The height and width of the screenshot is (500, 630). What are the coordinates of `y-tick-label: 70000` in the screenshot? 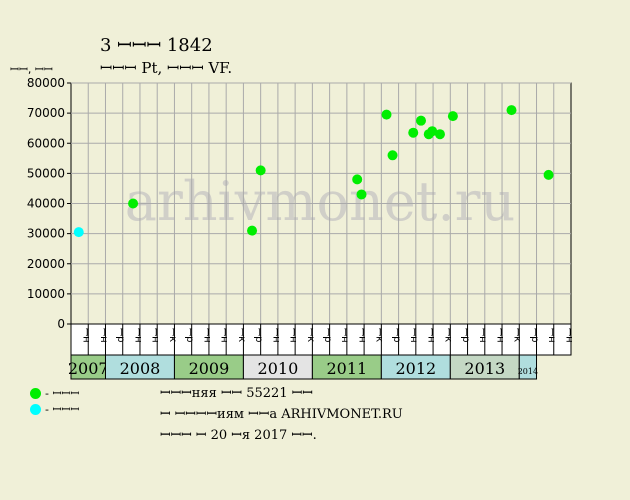 It's located at (46, 113).